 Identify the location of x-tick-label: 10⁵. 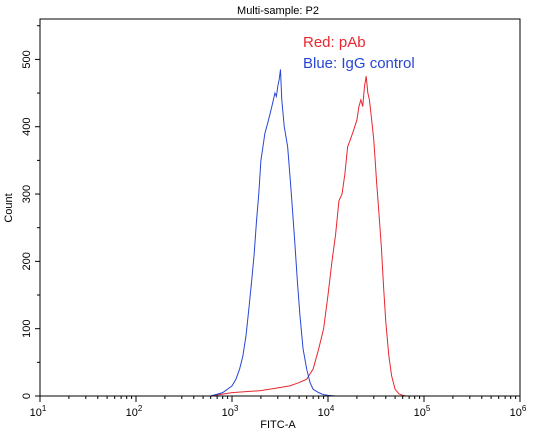
(422, 411).